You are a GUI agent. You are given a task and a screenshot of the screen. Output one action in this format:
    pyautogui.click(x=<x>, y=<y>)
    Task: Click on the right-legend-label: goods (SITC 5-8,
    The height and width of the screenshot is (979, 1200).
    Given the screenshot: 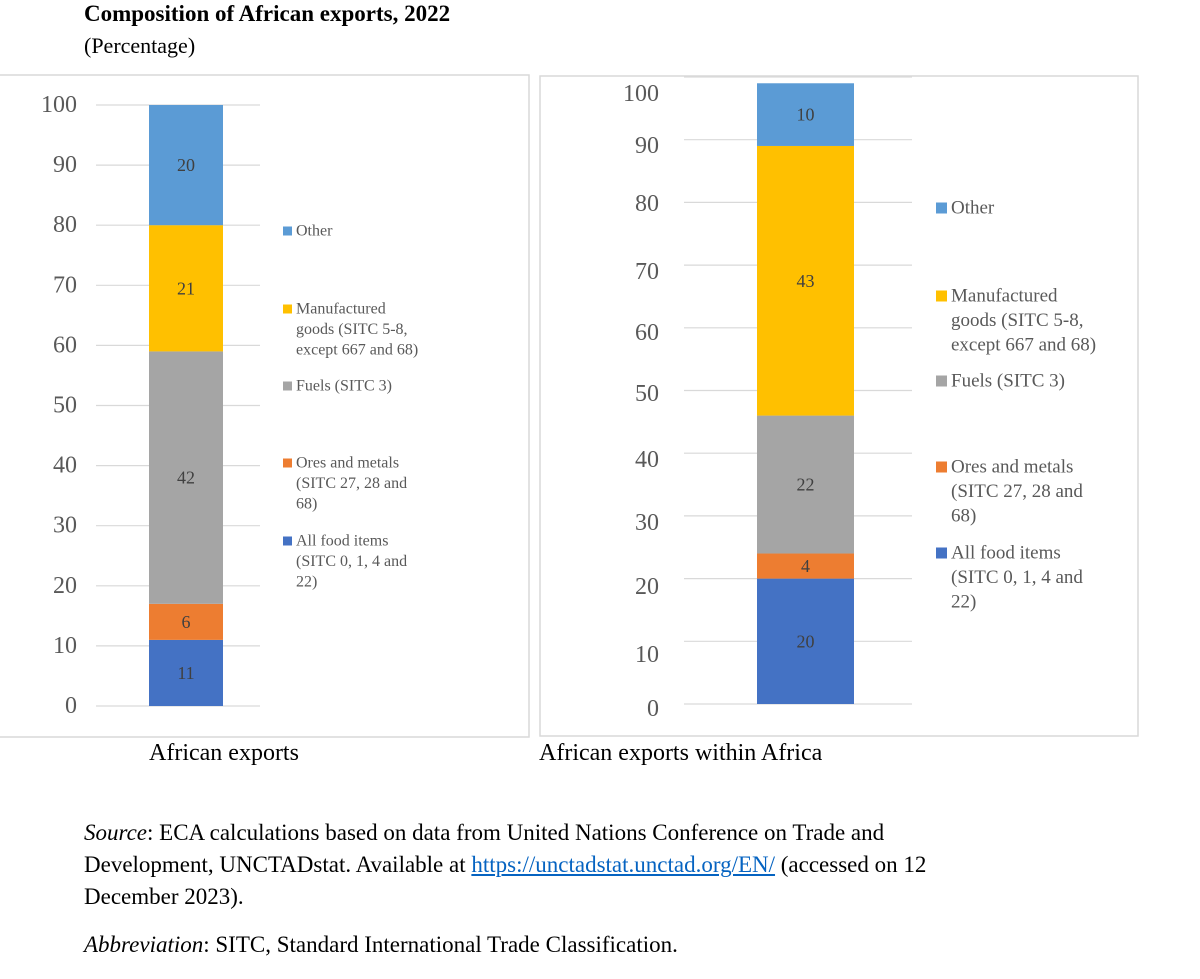 What is the action you would take?
    pyautogui.click(x=1017, y=320)
    